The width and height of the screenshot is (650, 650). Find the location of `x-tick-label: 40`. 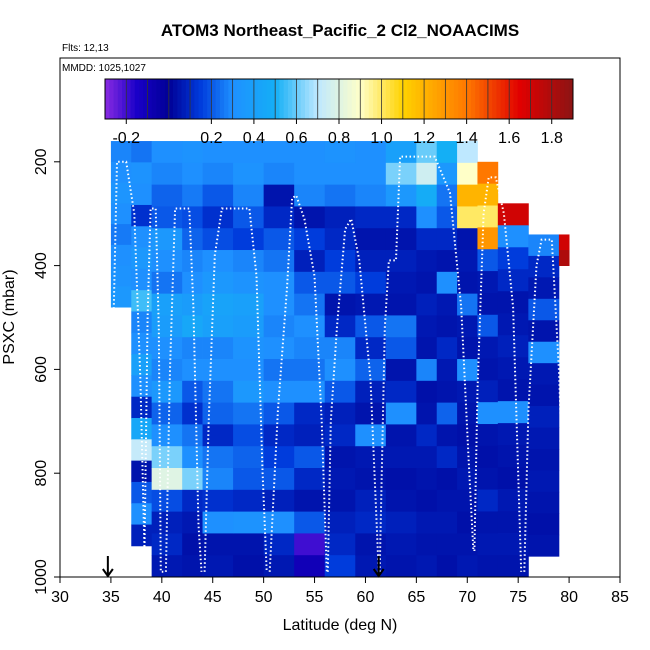

x-tick-label: 40 is located at coordinates (162, 597).